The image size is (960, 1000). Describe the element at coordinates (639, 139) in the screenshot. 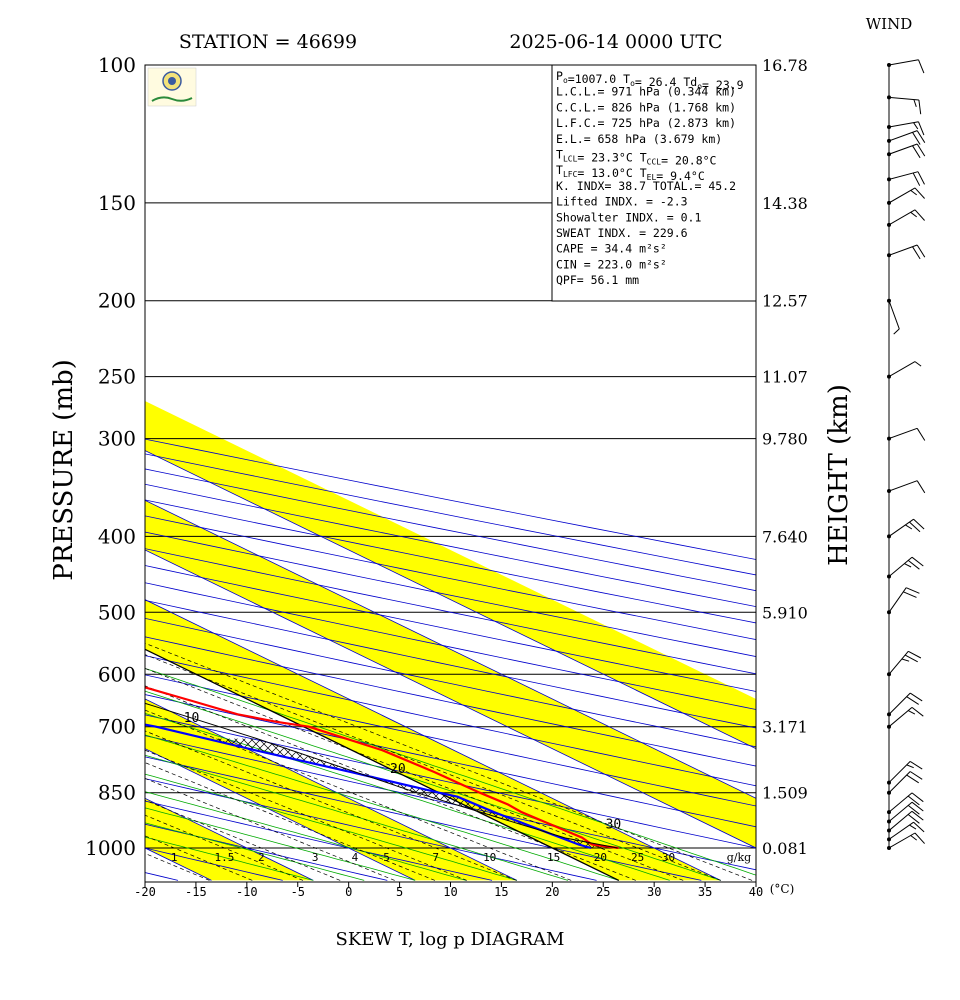

I see `index-line: E.L.= 658 hPa (3.679 km)` at that location.